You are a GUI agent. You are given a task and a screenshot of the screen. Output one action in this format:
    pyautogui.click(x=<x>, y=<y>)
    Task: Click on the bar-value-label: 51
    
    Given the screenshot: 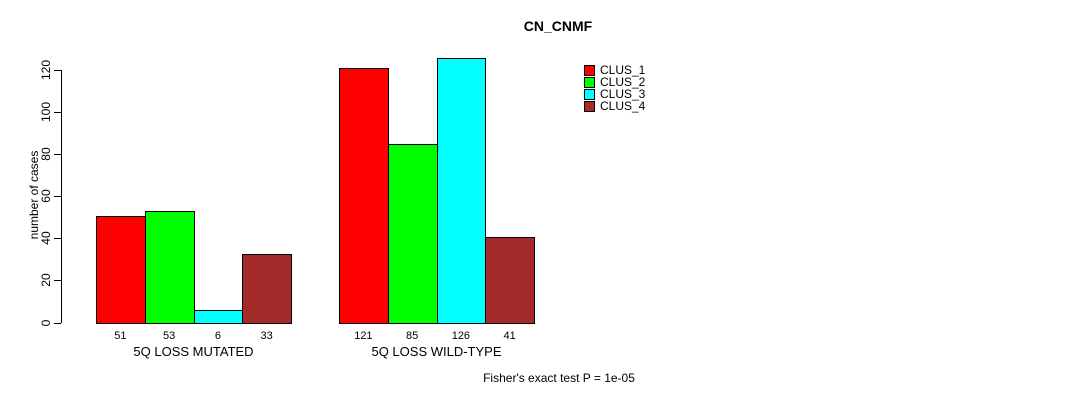 What is the action you would take?
    pyautogui.click(x=120, y=336)
    